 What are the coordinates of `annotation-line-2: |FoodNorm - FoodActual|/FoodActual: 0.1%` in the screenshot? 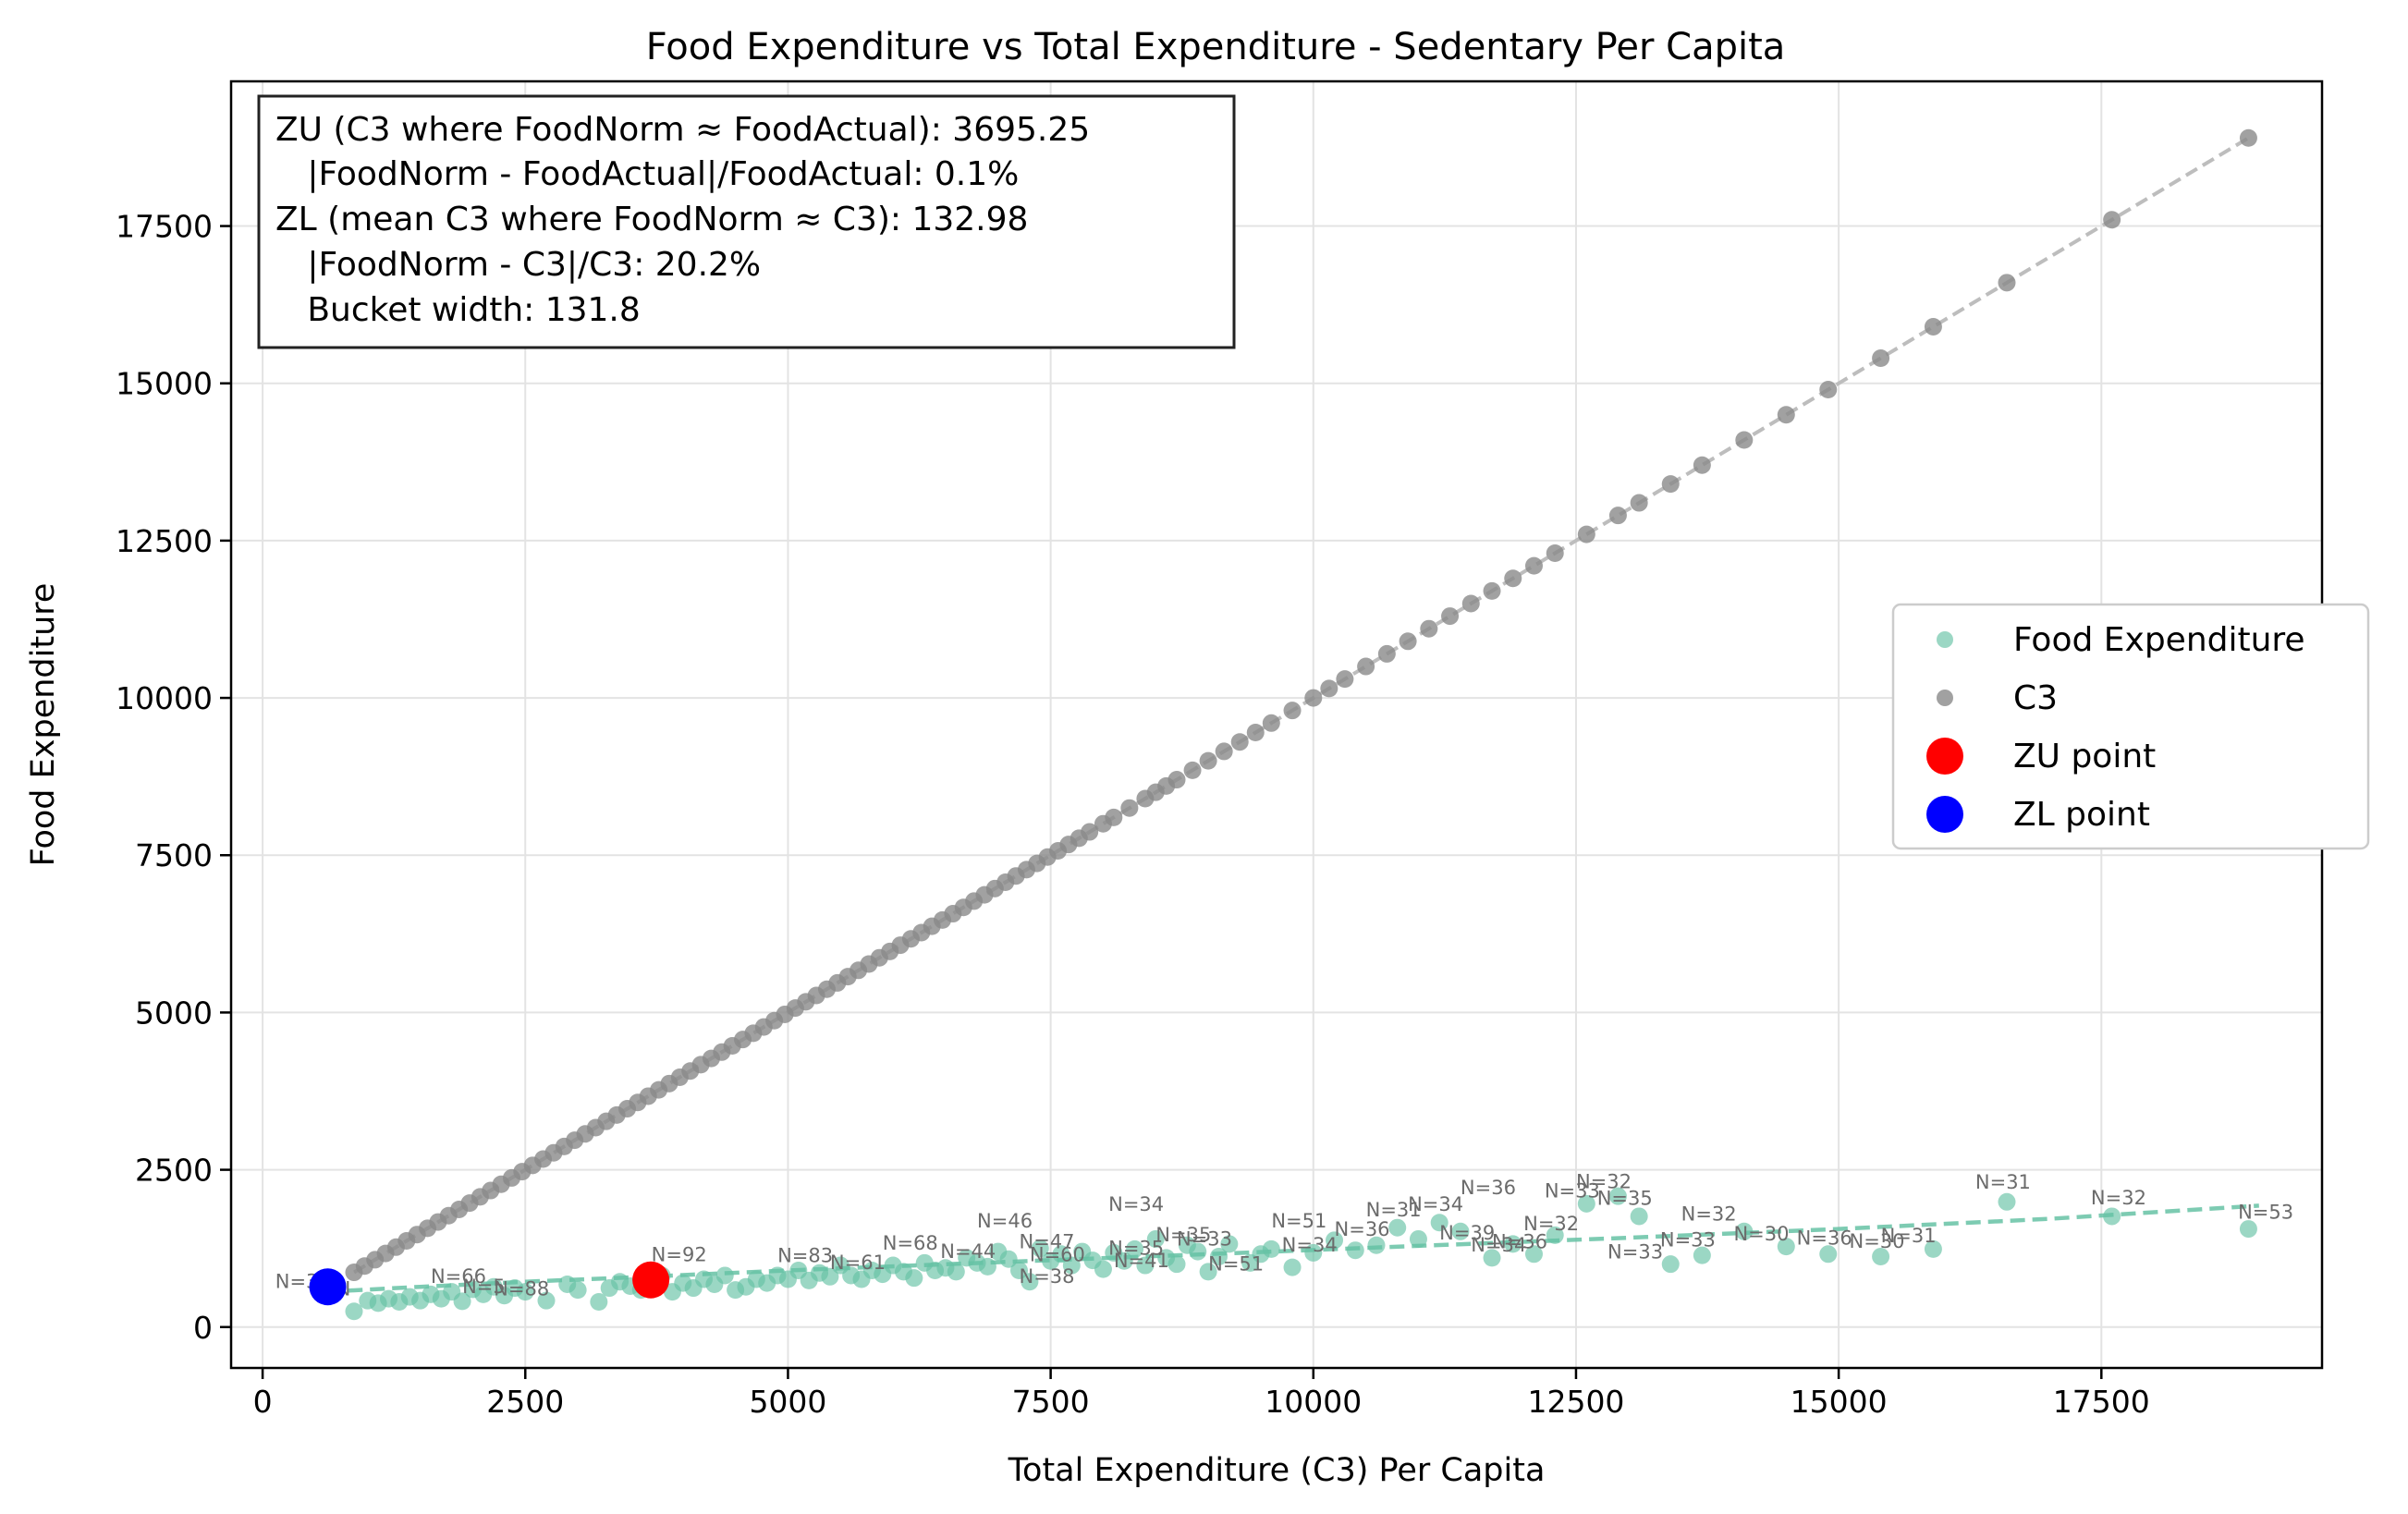 It's located at (647, 174).